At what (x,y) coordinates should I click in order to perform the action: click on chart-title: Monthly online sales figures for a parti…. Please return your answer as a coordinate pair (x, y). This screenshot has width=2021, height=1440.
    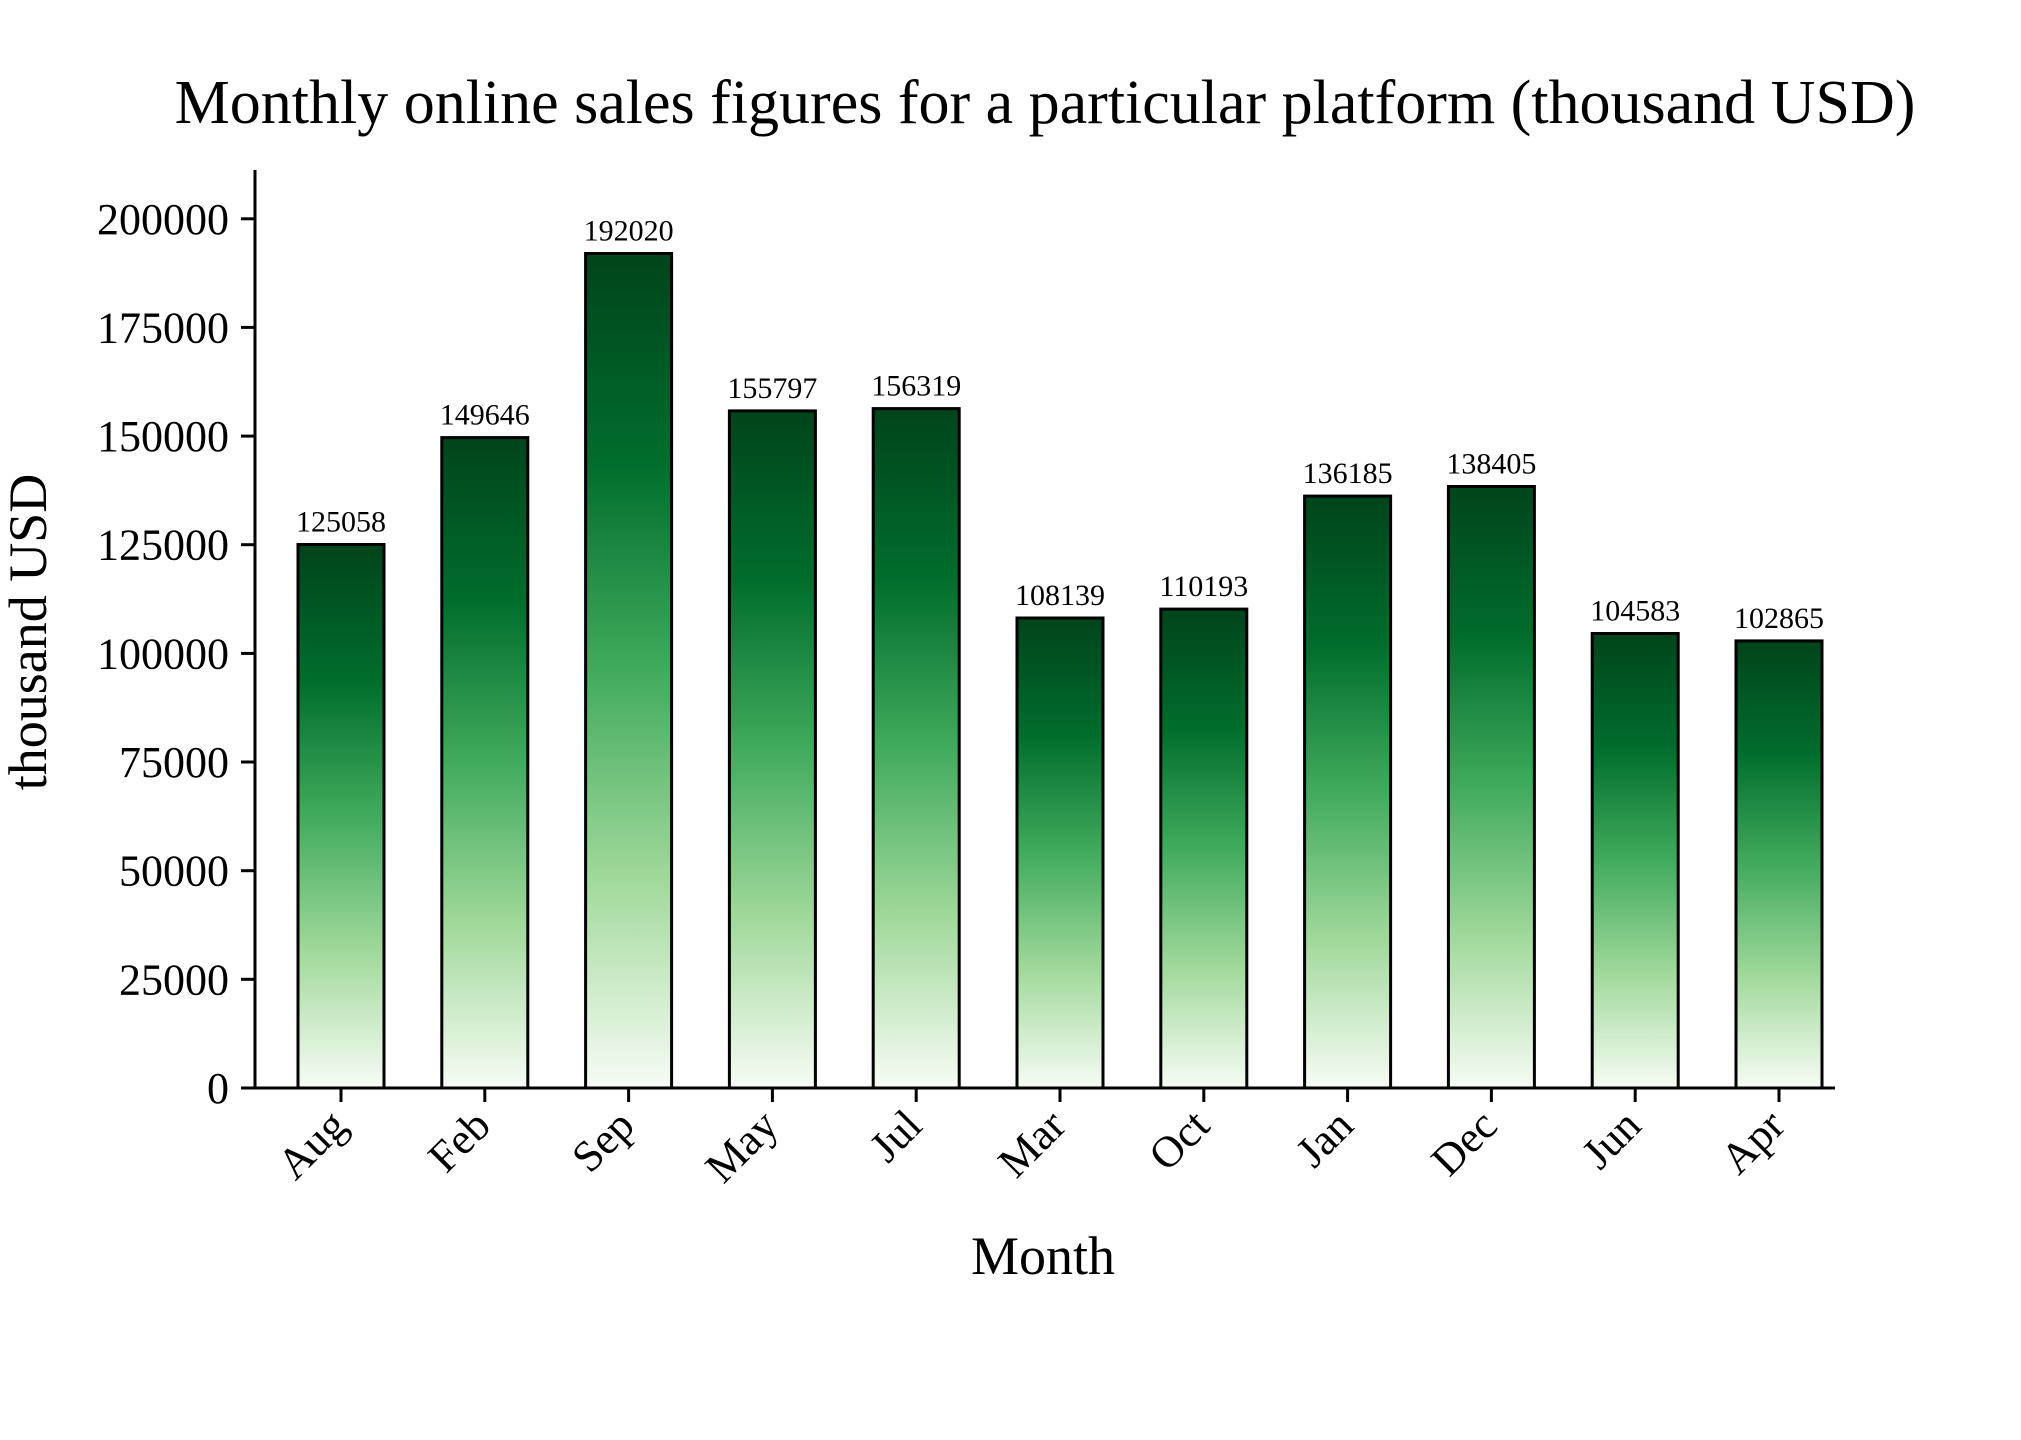
    Looking at the image, I should click on (1045, 103).